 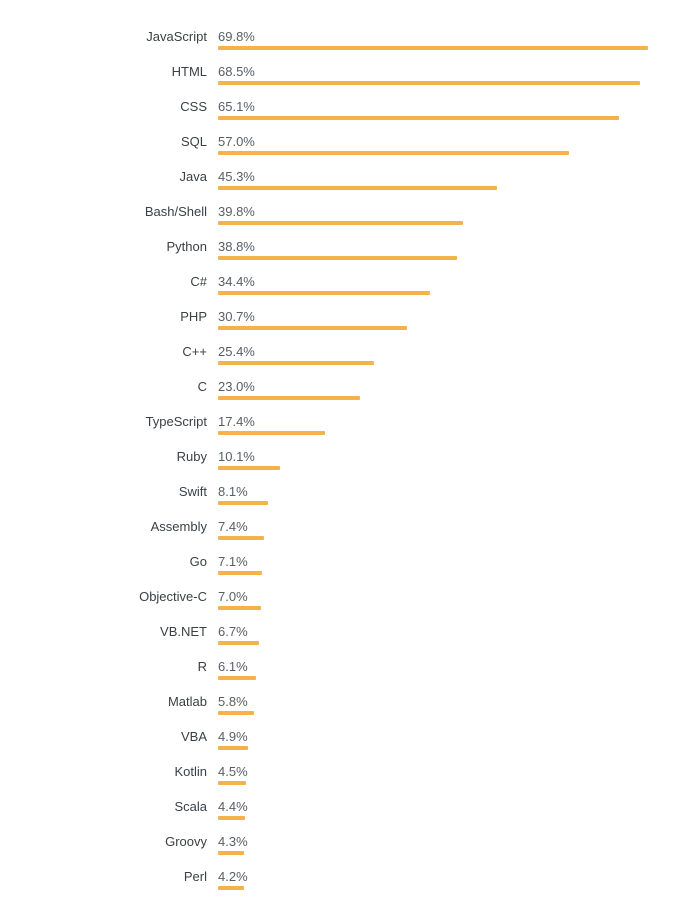 I want to click on bar-cell: 65.1%, so click(x=448, y=106).